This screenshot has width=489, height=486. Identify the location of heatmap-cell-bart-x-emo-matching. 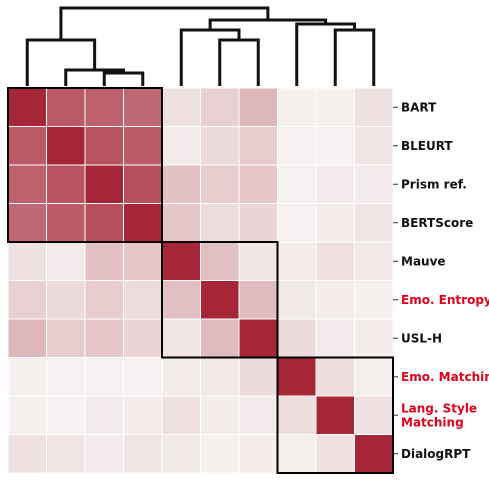
(297, 107).